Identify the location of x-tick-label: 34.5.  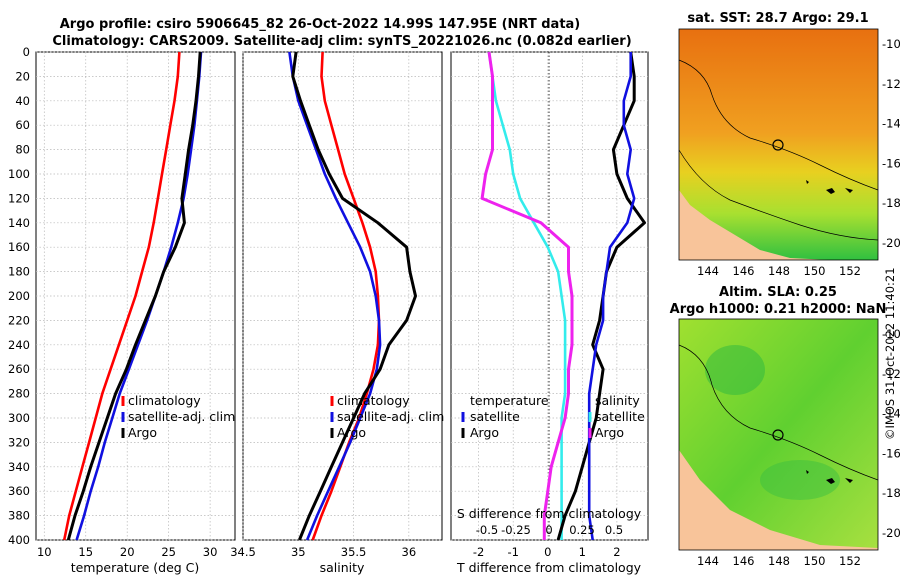
(243, 552).